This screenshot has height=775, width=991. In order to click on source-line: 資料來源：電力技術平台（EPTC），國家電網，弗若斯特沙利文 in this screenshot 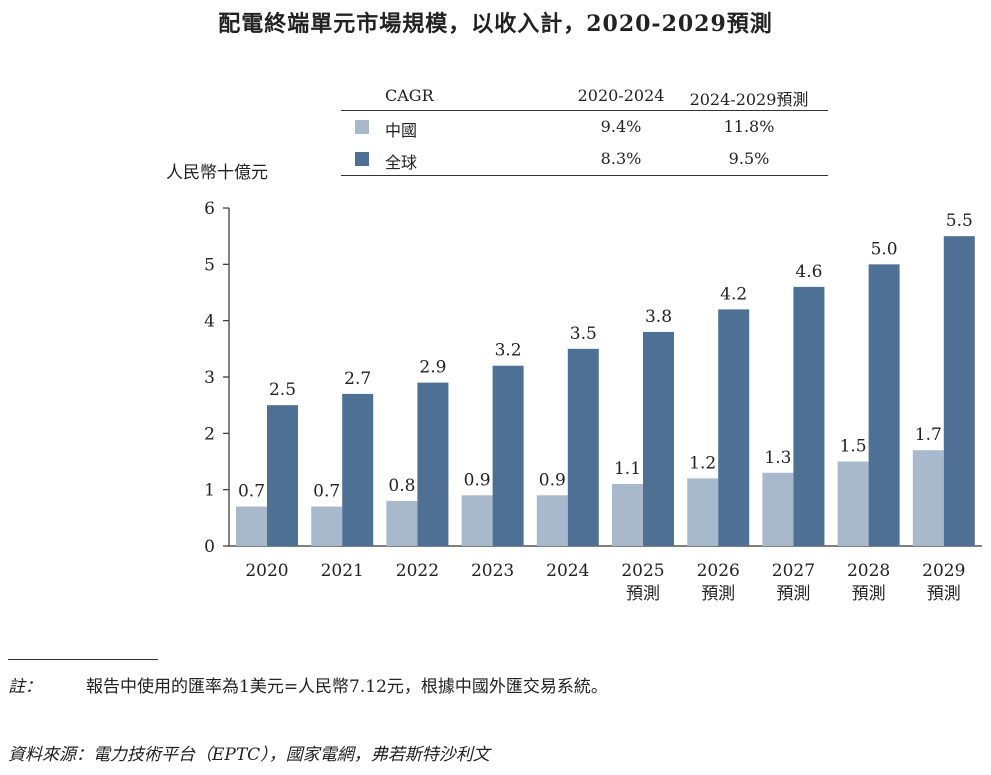, I will do `click(249, 755)`.